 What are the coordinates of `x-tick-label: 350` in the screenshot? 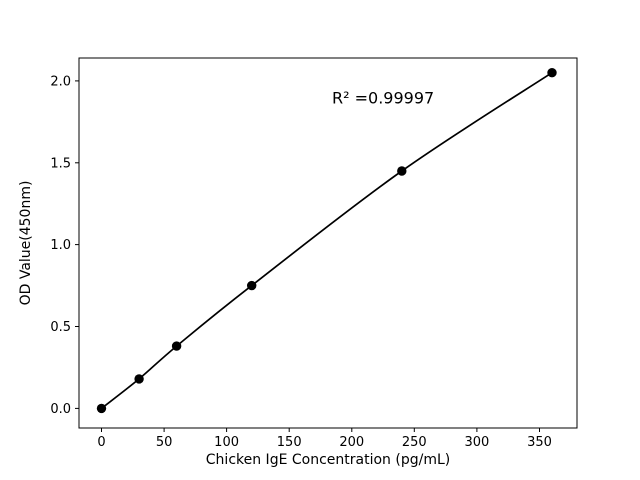 It's located at (539, 442).